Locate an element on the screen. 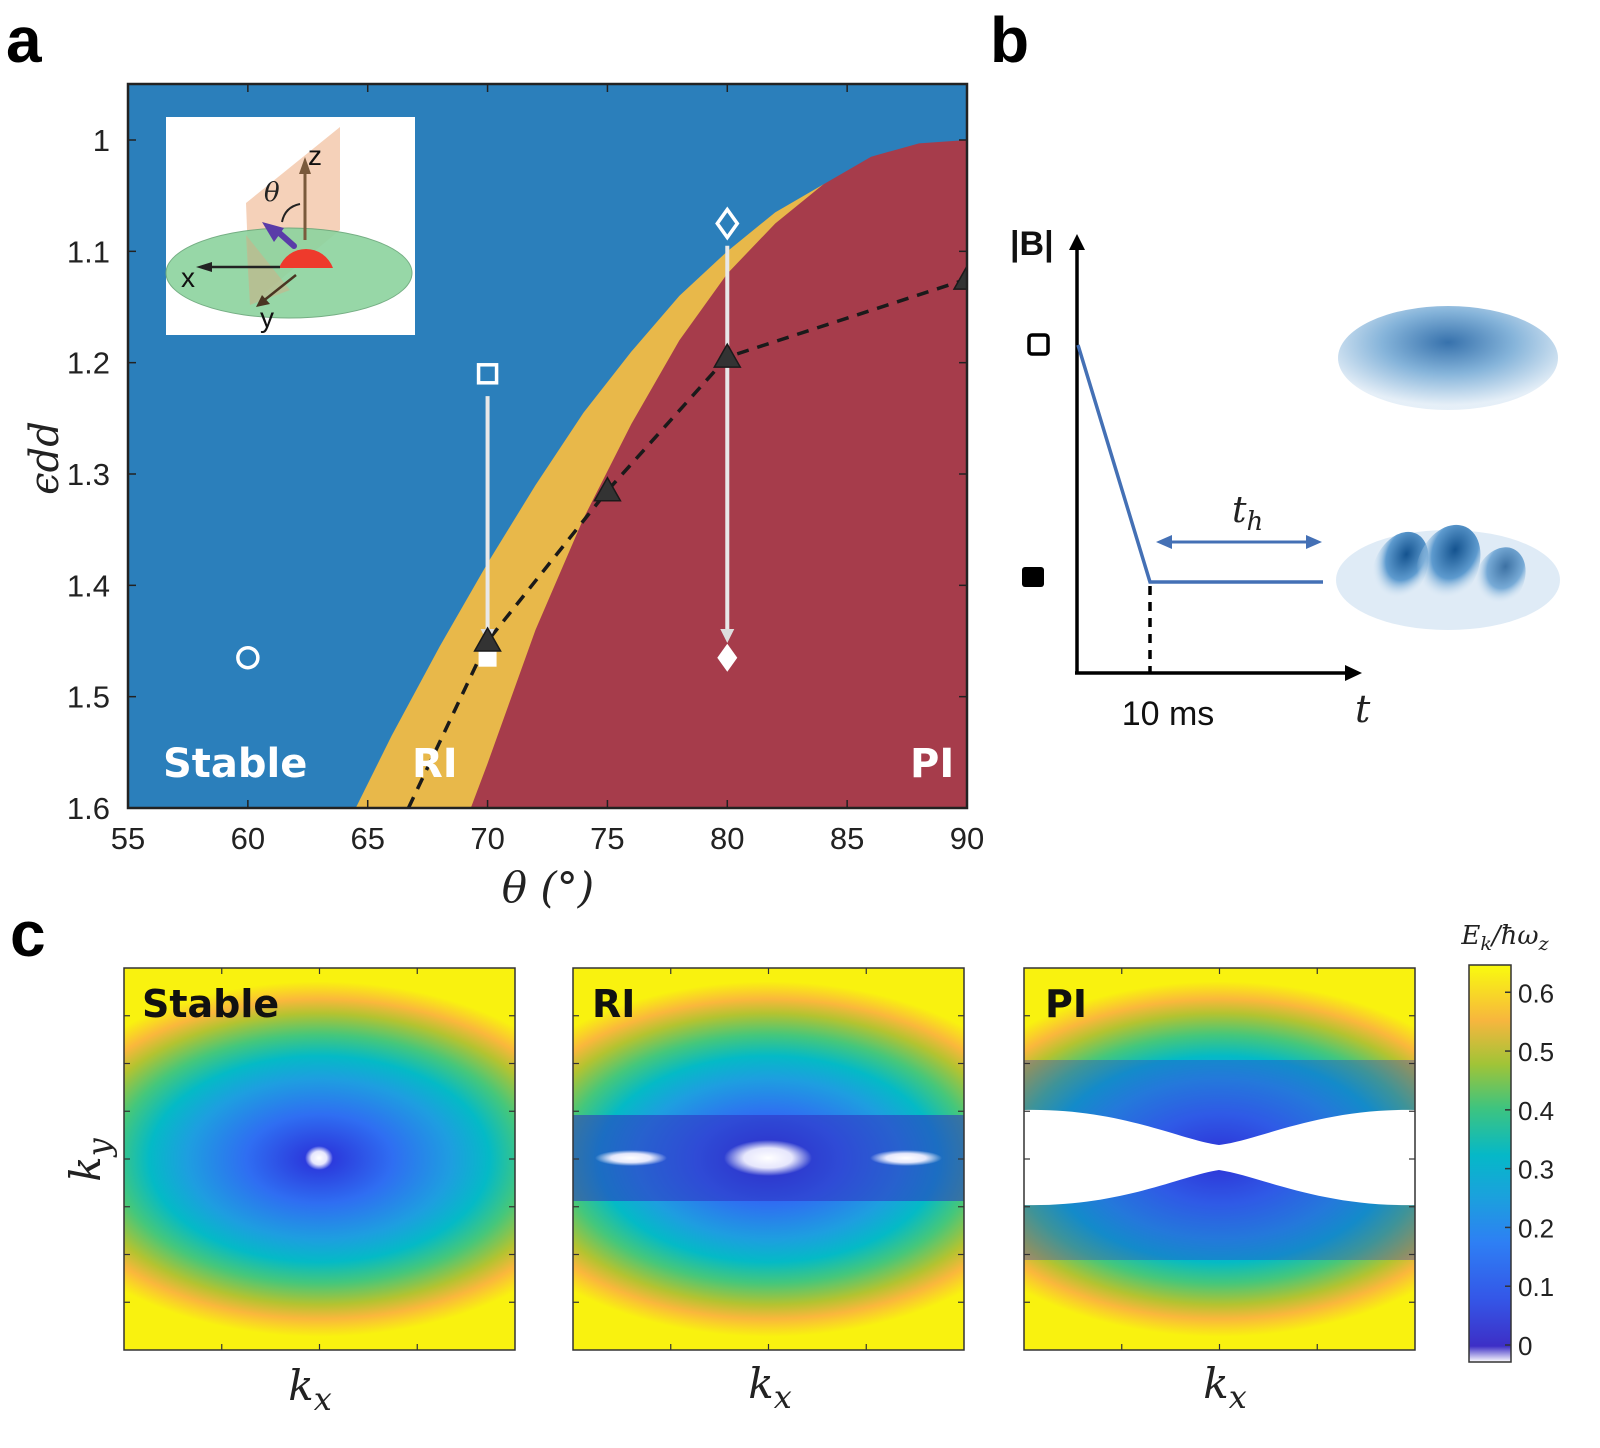 This screenshot has width=1600, height=1448. y-arrowhead-icon is located at coordinates (263, 301).